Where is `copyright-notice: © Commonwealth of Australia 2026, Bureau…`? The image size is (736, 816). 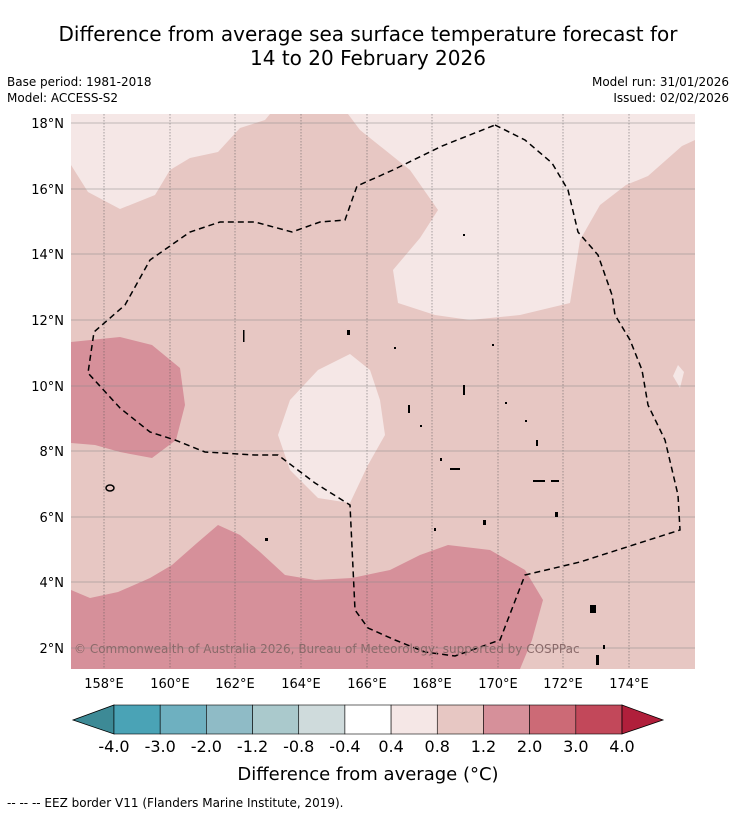
copyright-notice: © Commonwealth of Australia 2026, Bureau… is located at coordinates (327, 649).